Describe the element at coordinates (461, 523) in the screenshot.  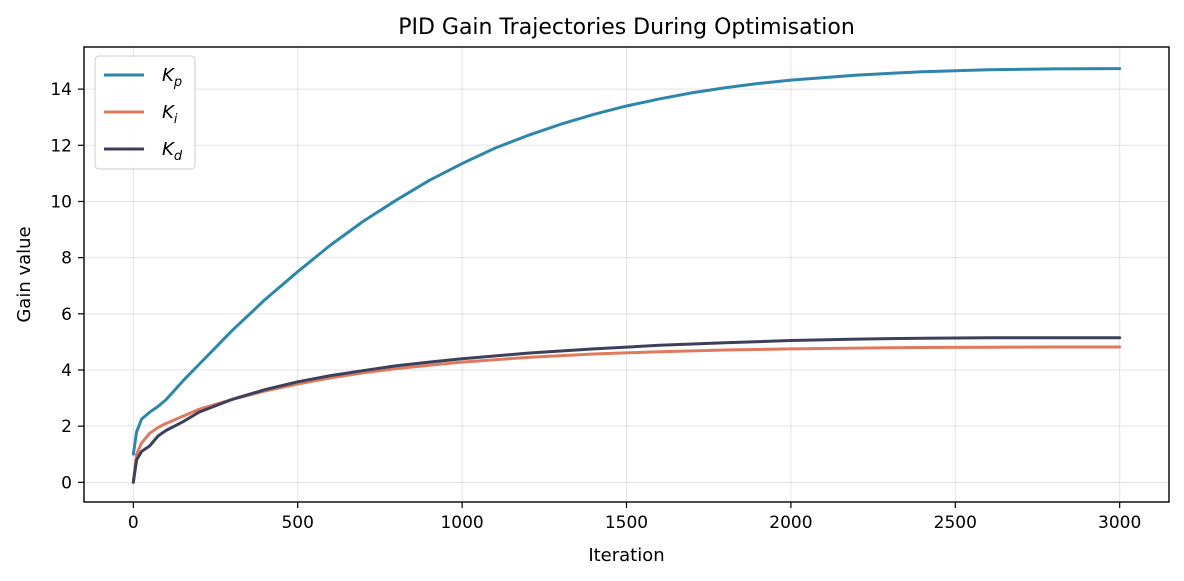
I see `x-tick-label: 1000` at that location.